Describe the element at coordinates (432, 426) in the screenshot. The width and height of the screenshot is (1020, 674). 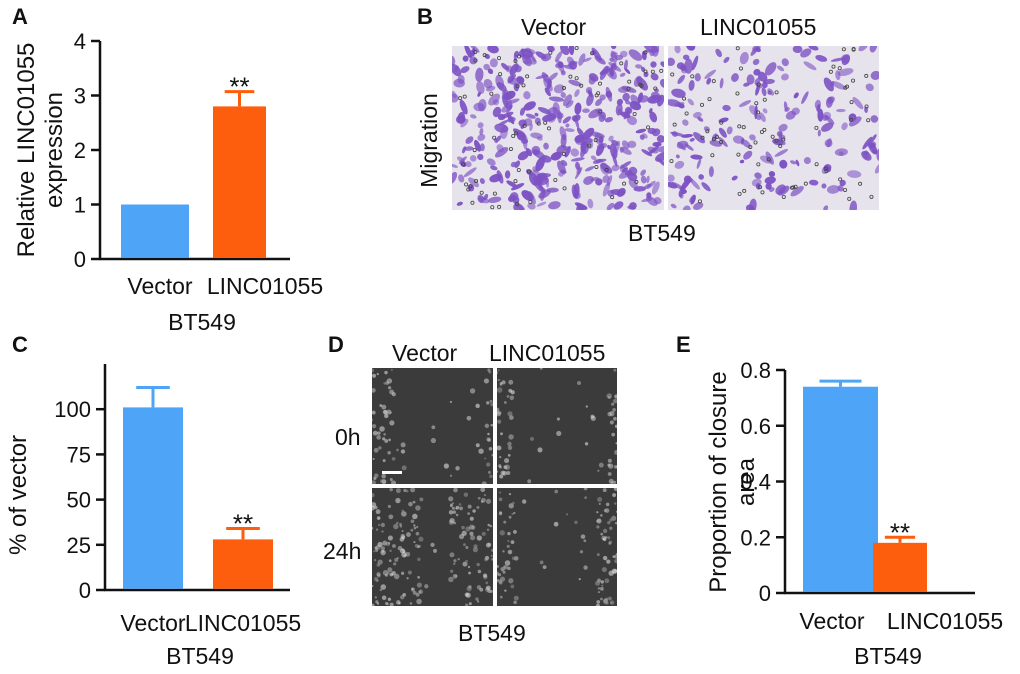
I see `wound-image-vector-0h` at that location.